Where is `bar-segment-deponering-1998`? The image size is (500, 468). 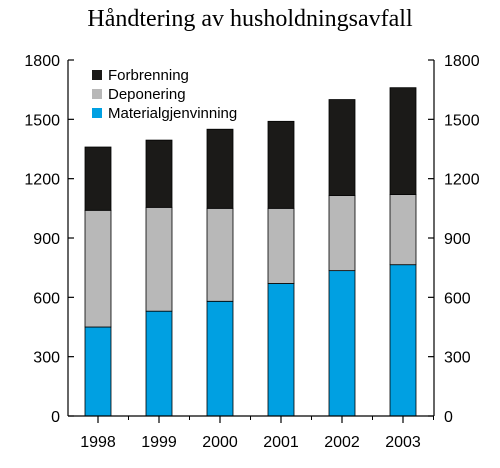
bar-segment-deponering-1998 is located at coordinates (98, 268).